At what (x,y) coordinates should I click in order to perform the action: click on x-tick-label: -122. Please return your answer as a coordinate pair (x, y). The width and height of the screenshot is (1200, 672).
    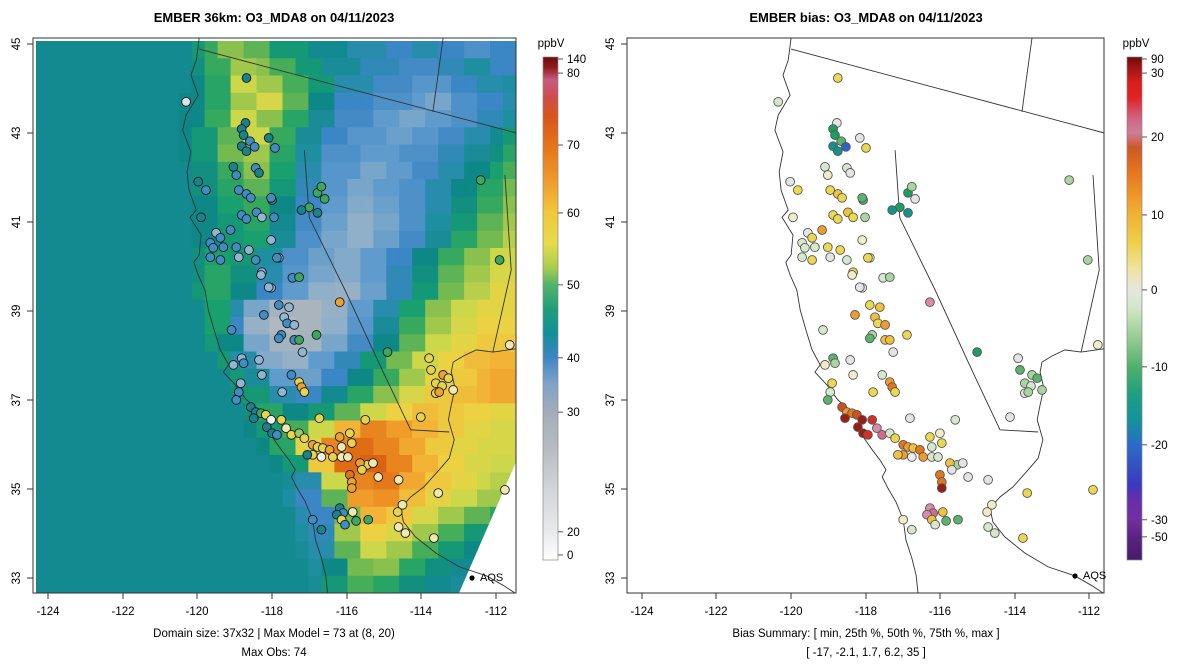
    Looking at the image, I should click on (715, 612).